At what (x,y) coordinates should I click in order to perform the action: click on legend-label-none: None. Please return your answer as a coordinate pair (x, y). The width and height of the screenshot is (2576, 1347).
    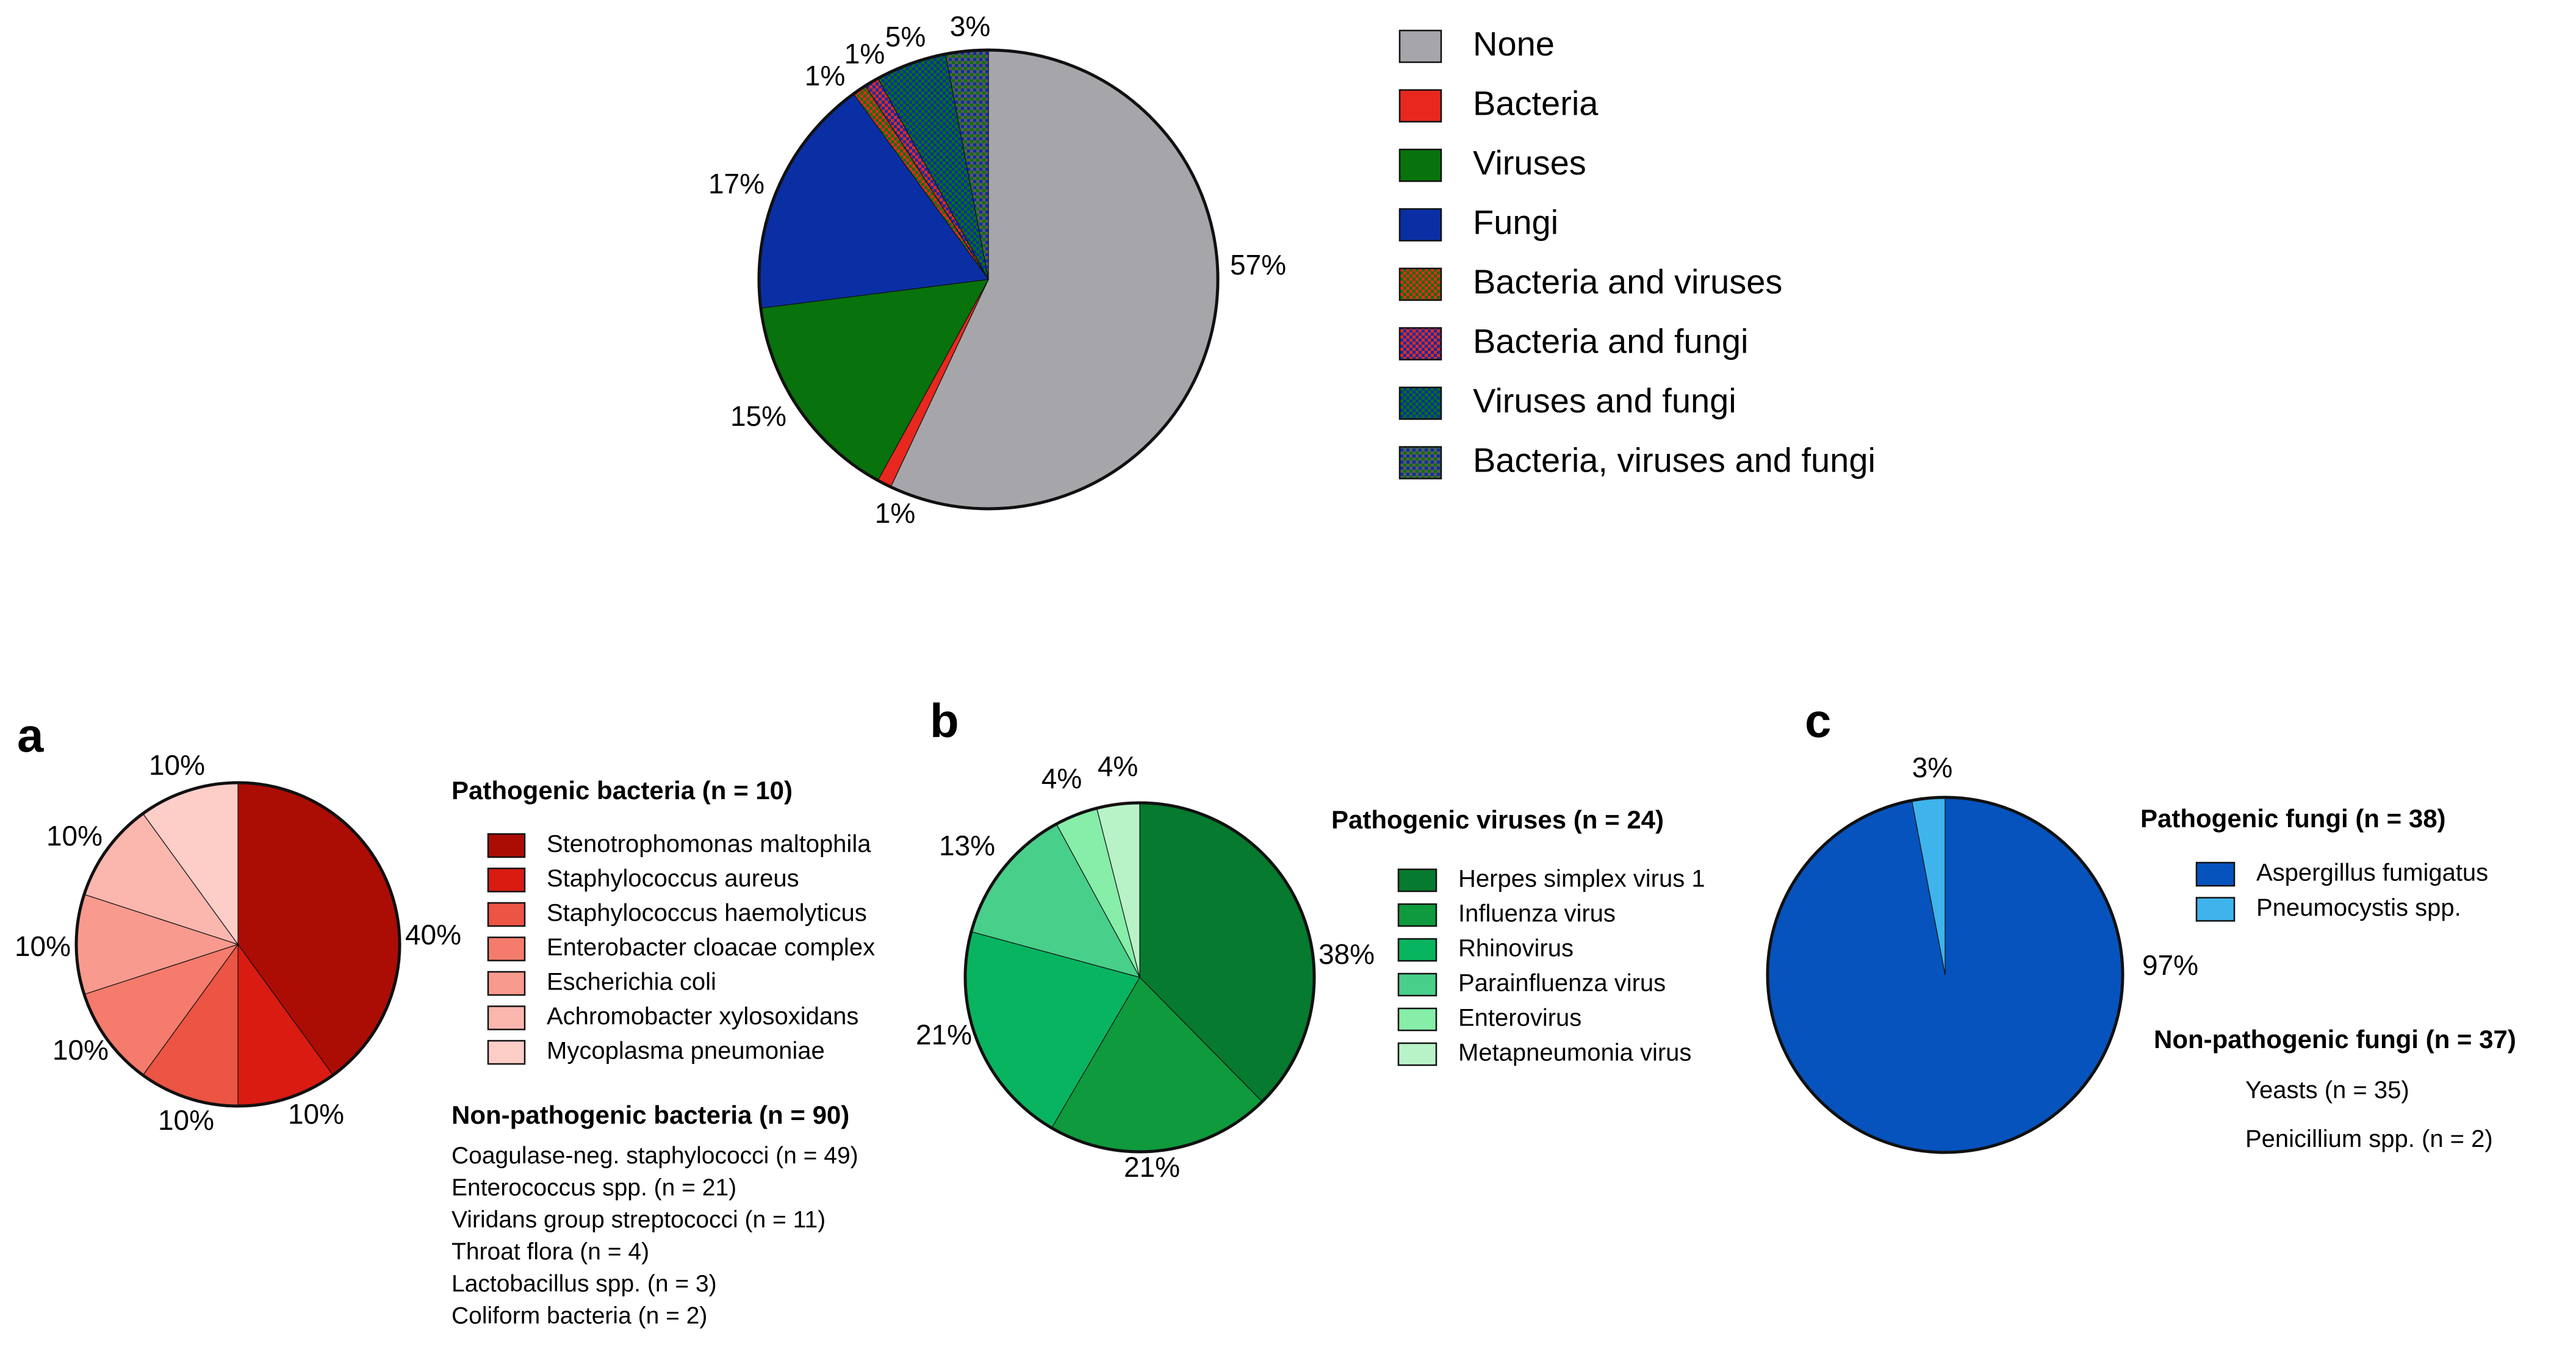
    Looking at the image, I should click on (1514, 43).